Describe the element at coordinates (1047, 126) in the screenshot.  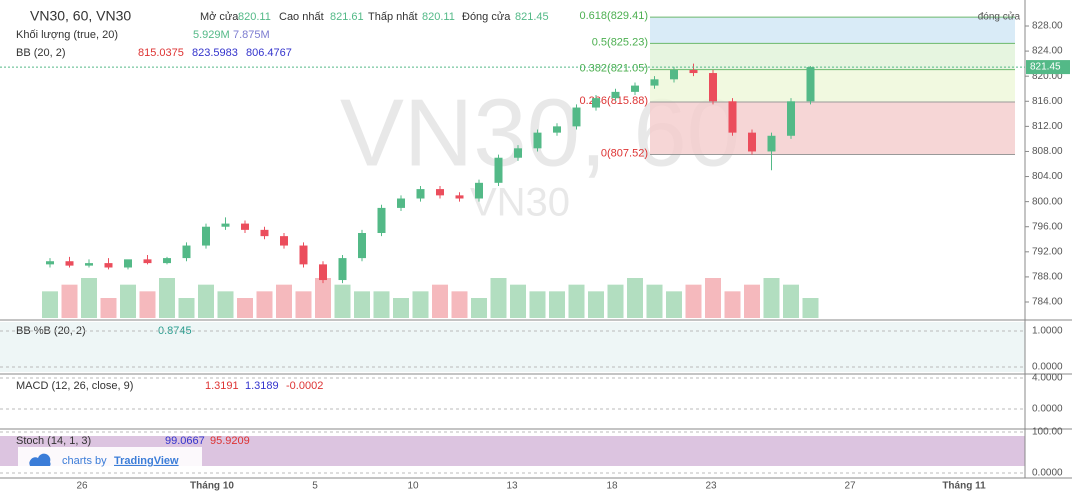
I see `y-tick-label: 812.00` at that location.